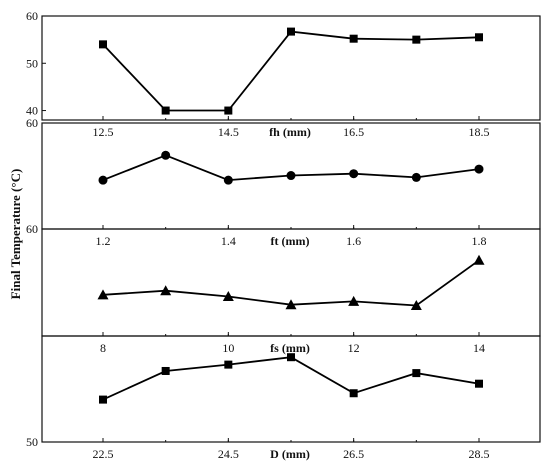 The width and height of the screenshot is (550, 468). Describe the element at coordinates (228, 241) in the screenshot. I see `x-tick-label: 1.4` at that location.